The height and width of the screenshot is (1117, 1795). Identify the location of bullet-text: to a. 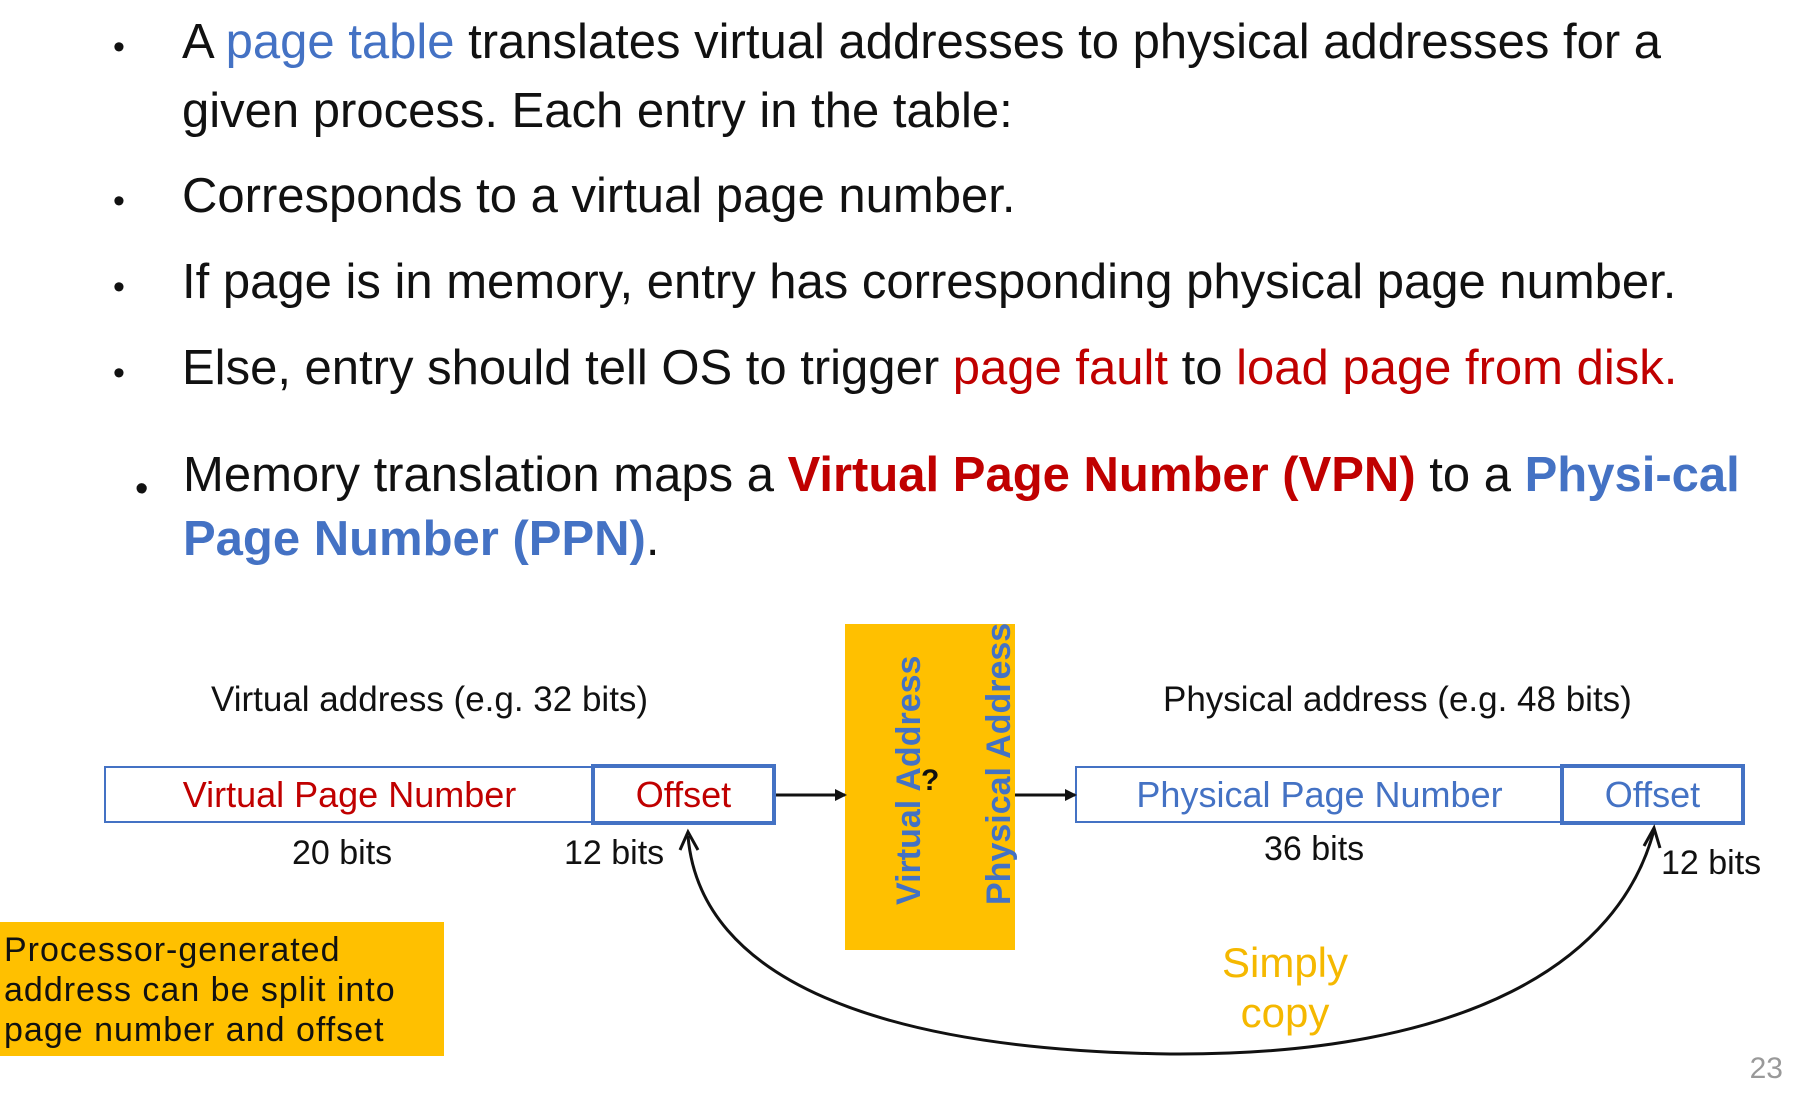
(1470, 475).